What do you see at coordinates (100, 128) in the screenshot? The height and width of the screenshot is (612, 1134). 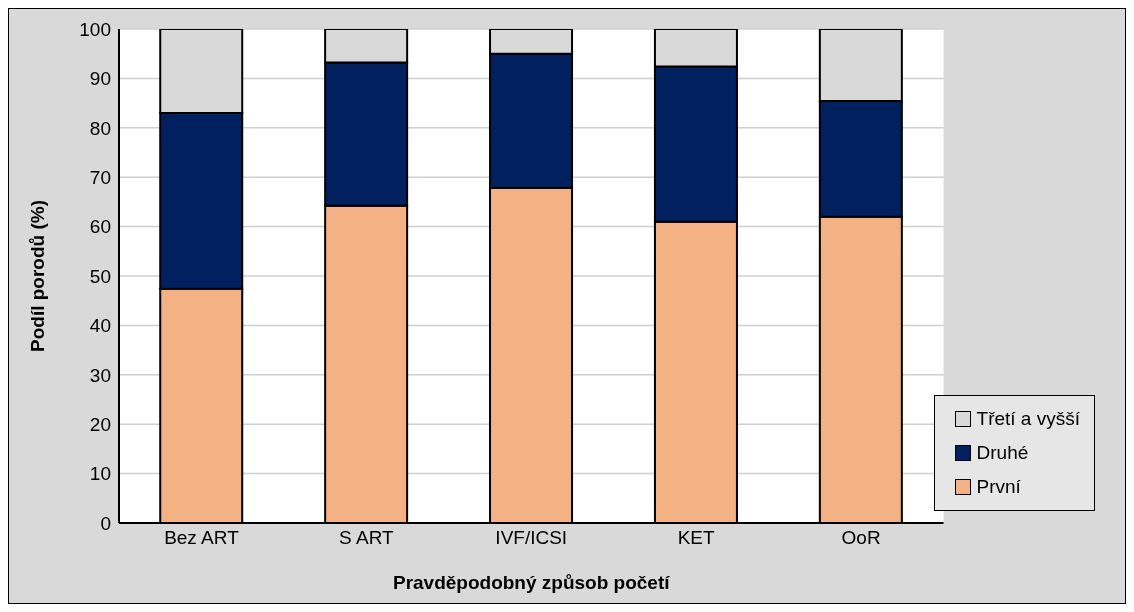 I see `y-tick-label: 80` at bounding box center [100, 128].